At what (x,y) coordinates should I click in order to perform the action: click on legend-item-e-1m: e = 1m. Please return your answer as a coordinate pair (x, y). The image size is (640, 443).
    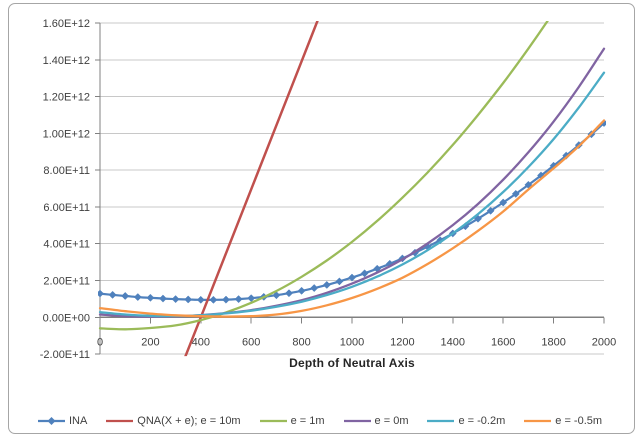
    Looking at the image, I should click on (292, 421).